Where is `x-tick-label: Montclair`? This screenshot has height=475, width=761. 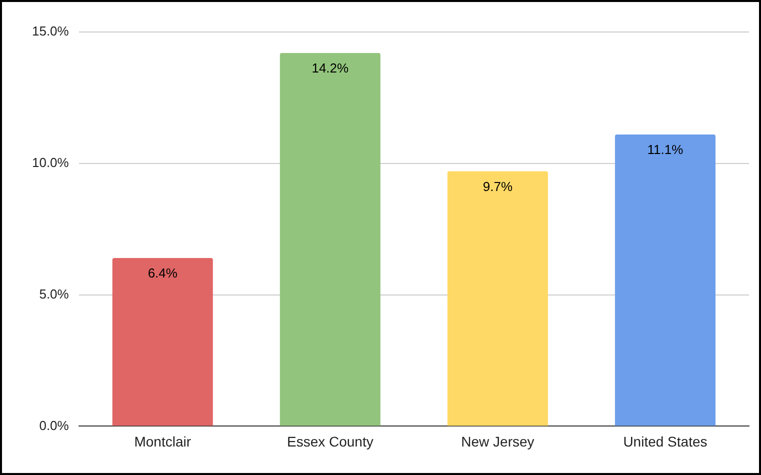 x-tick-label: Montclair is located at coordinates (163, 441).